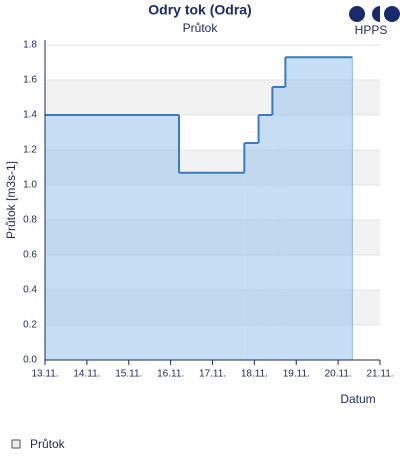  I want to click on x-tick-label: 15.11., so click(128, 374).